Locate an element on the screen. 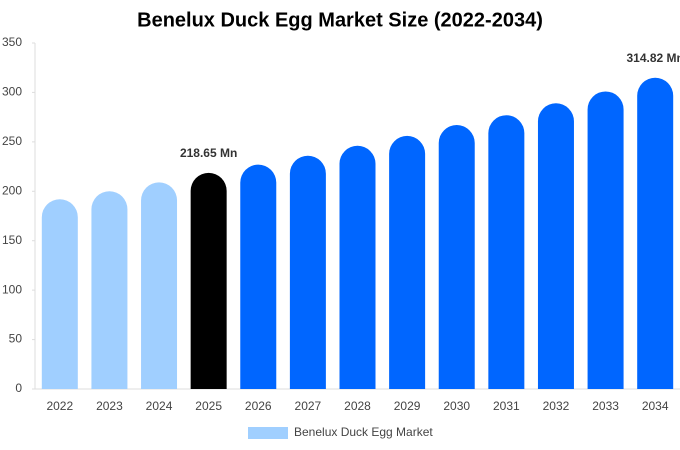 Image resolution: width=680 pixels, height=450 pixels. y-tick-label: 150 is located at coordinates (12, 240).